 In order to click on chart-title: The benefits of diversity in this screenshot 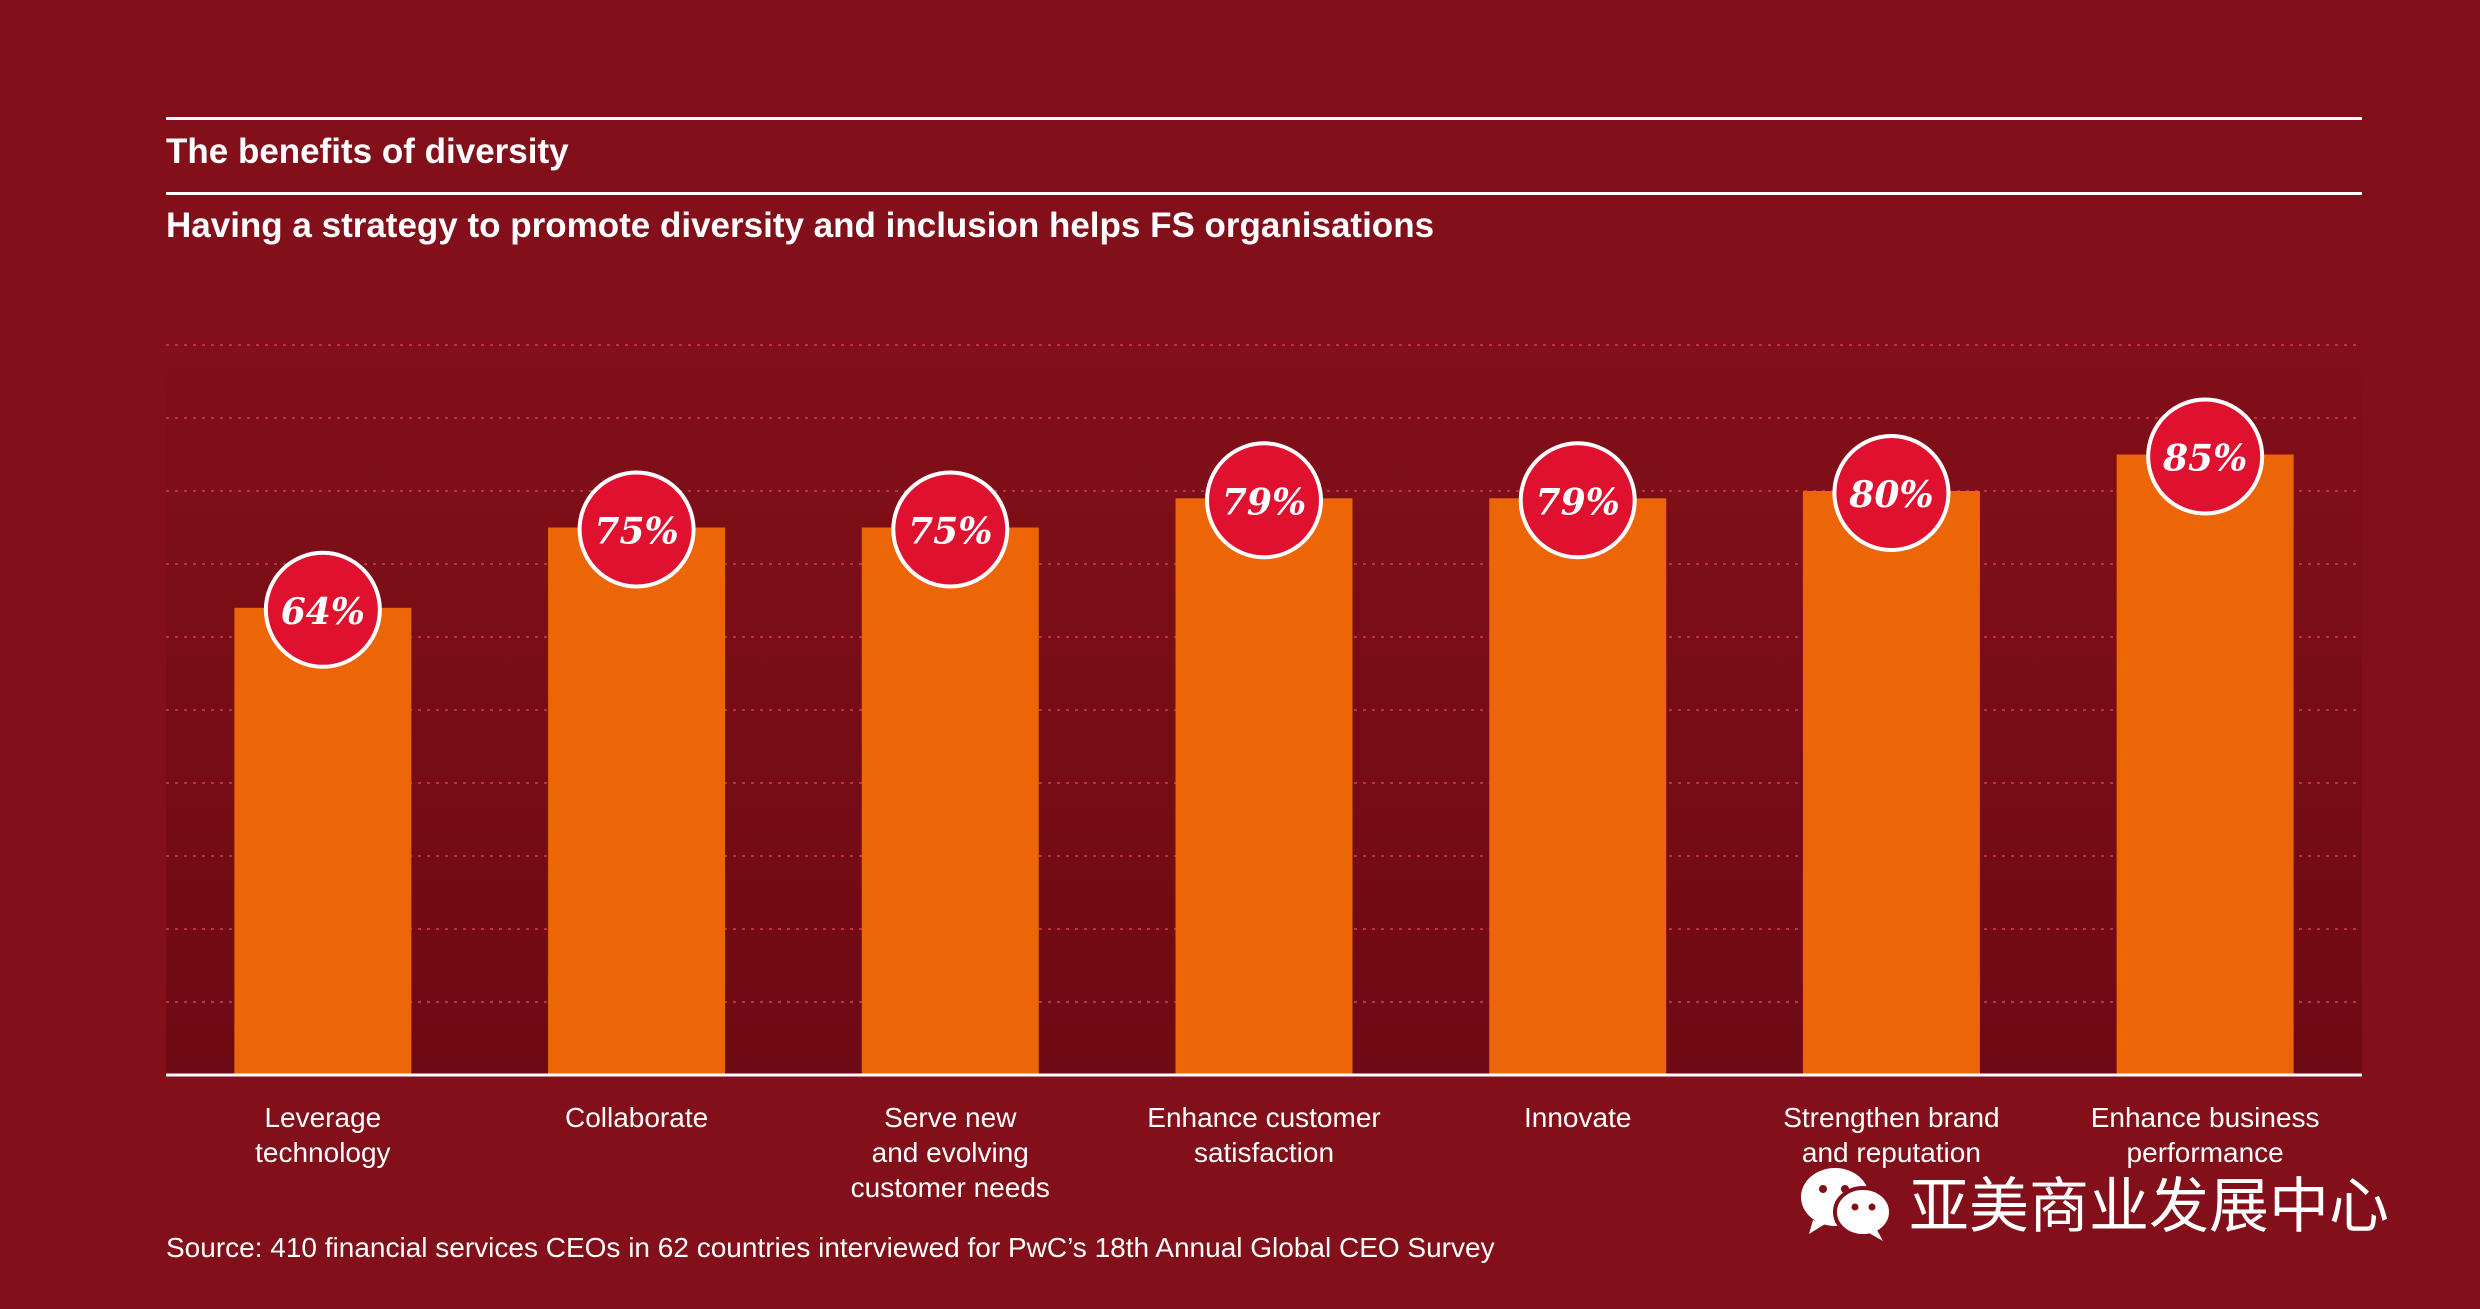, I will do `click(367, 151)`.